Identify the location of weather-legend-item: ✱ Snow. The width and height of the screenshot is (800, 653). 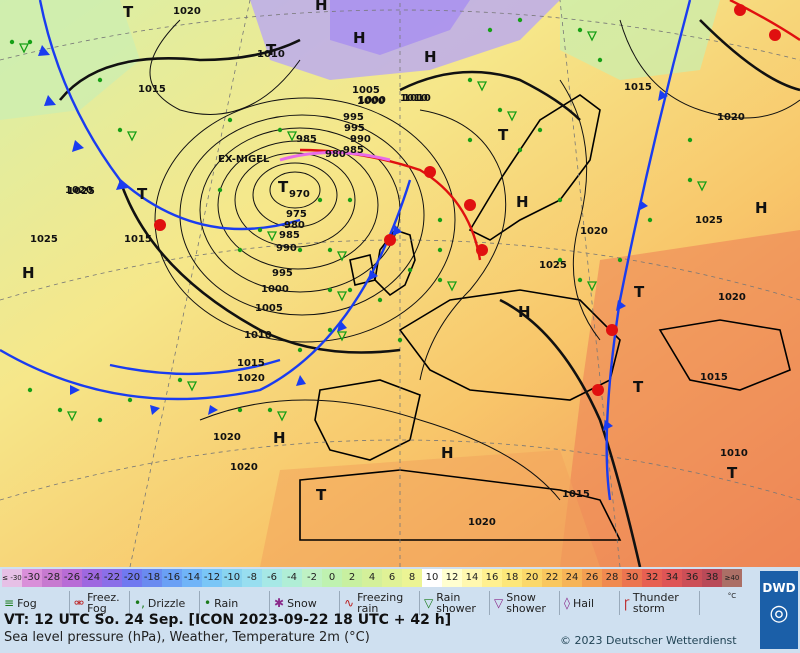
(305, 603).